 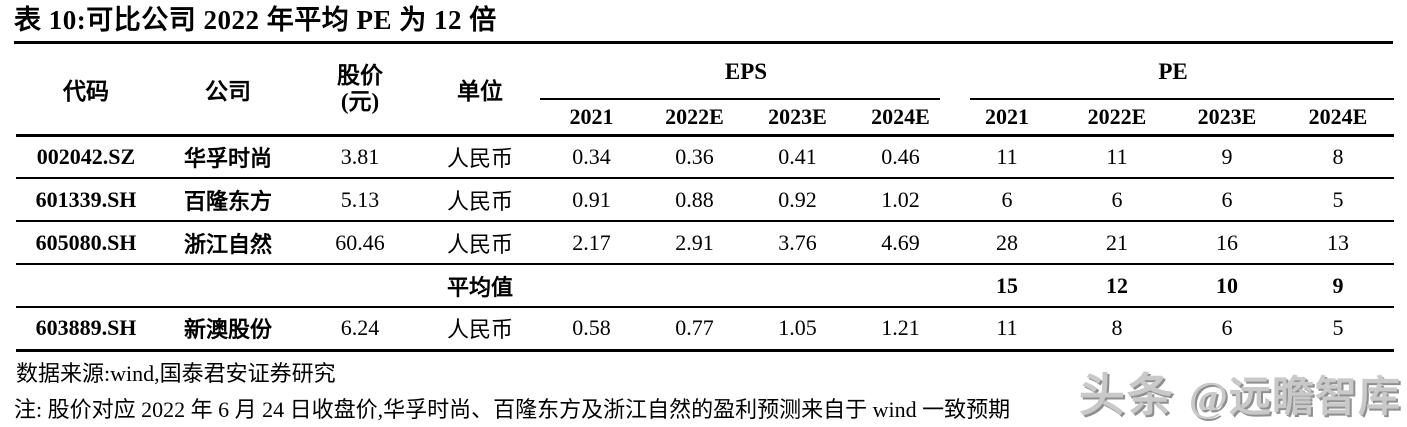 I want to click on title-rule, so click(x=703, y=42).